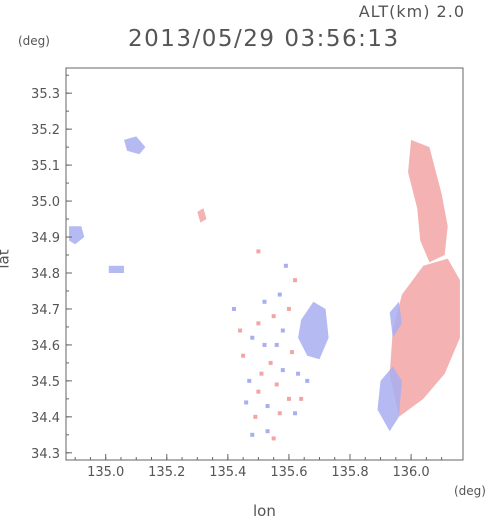 The image size is (491, 521). Describe the element at coordinates (227, 472) in the screenshot. I see `x-tick-label: 135.4` at that location.